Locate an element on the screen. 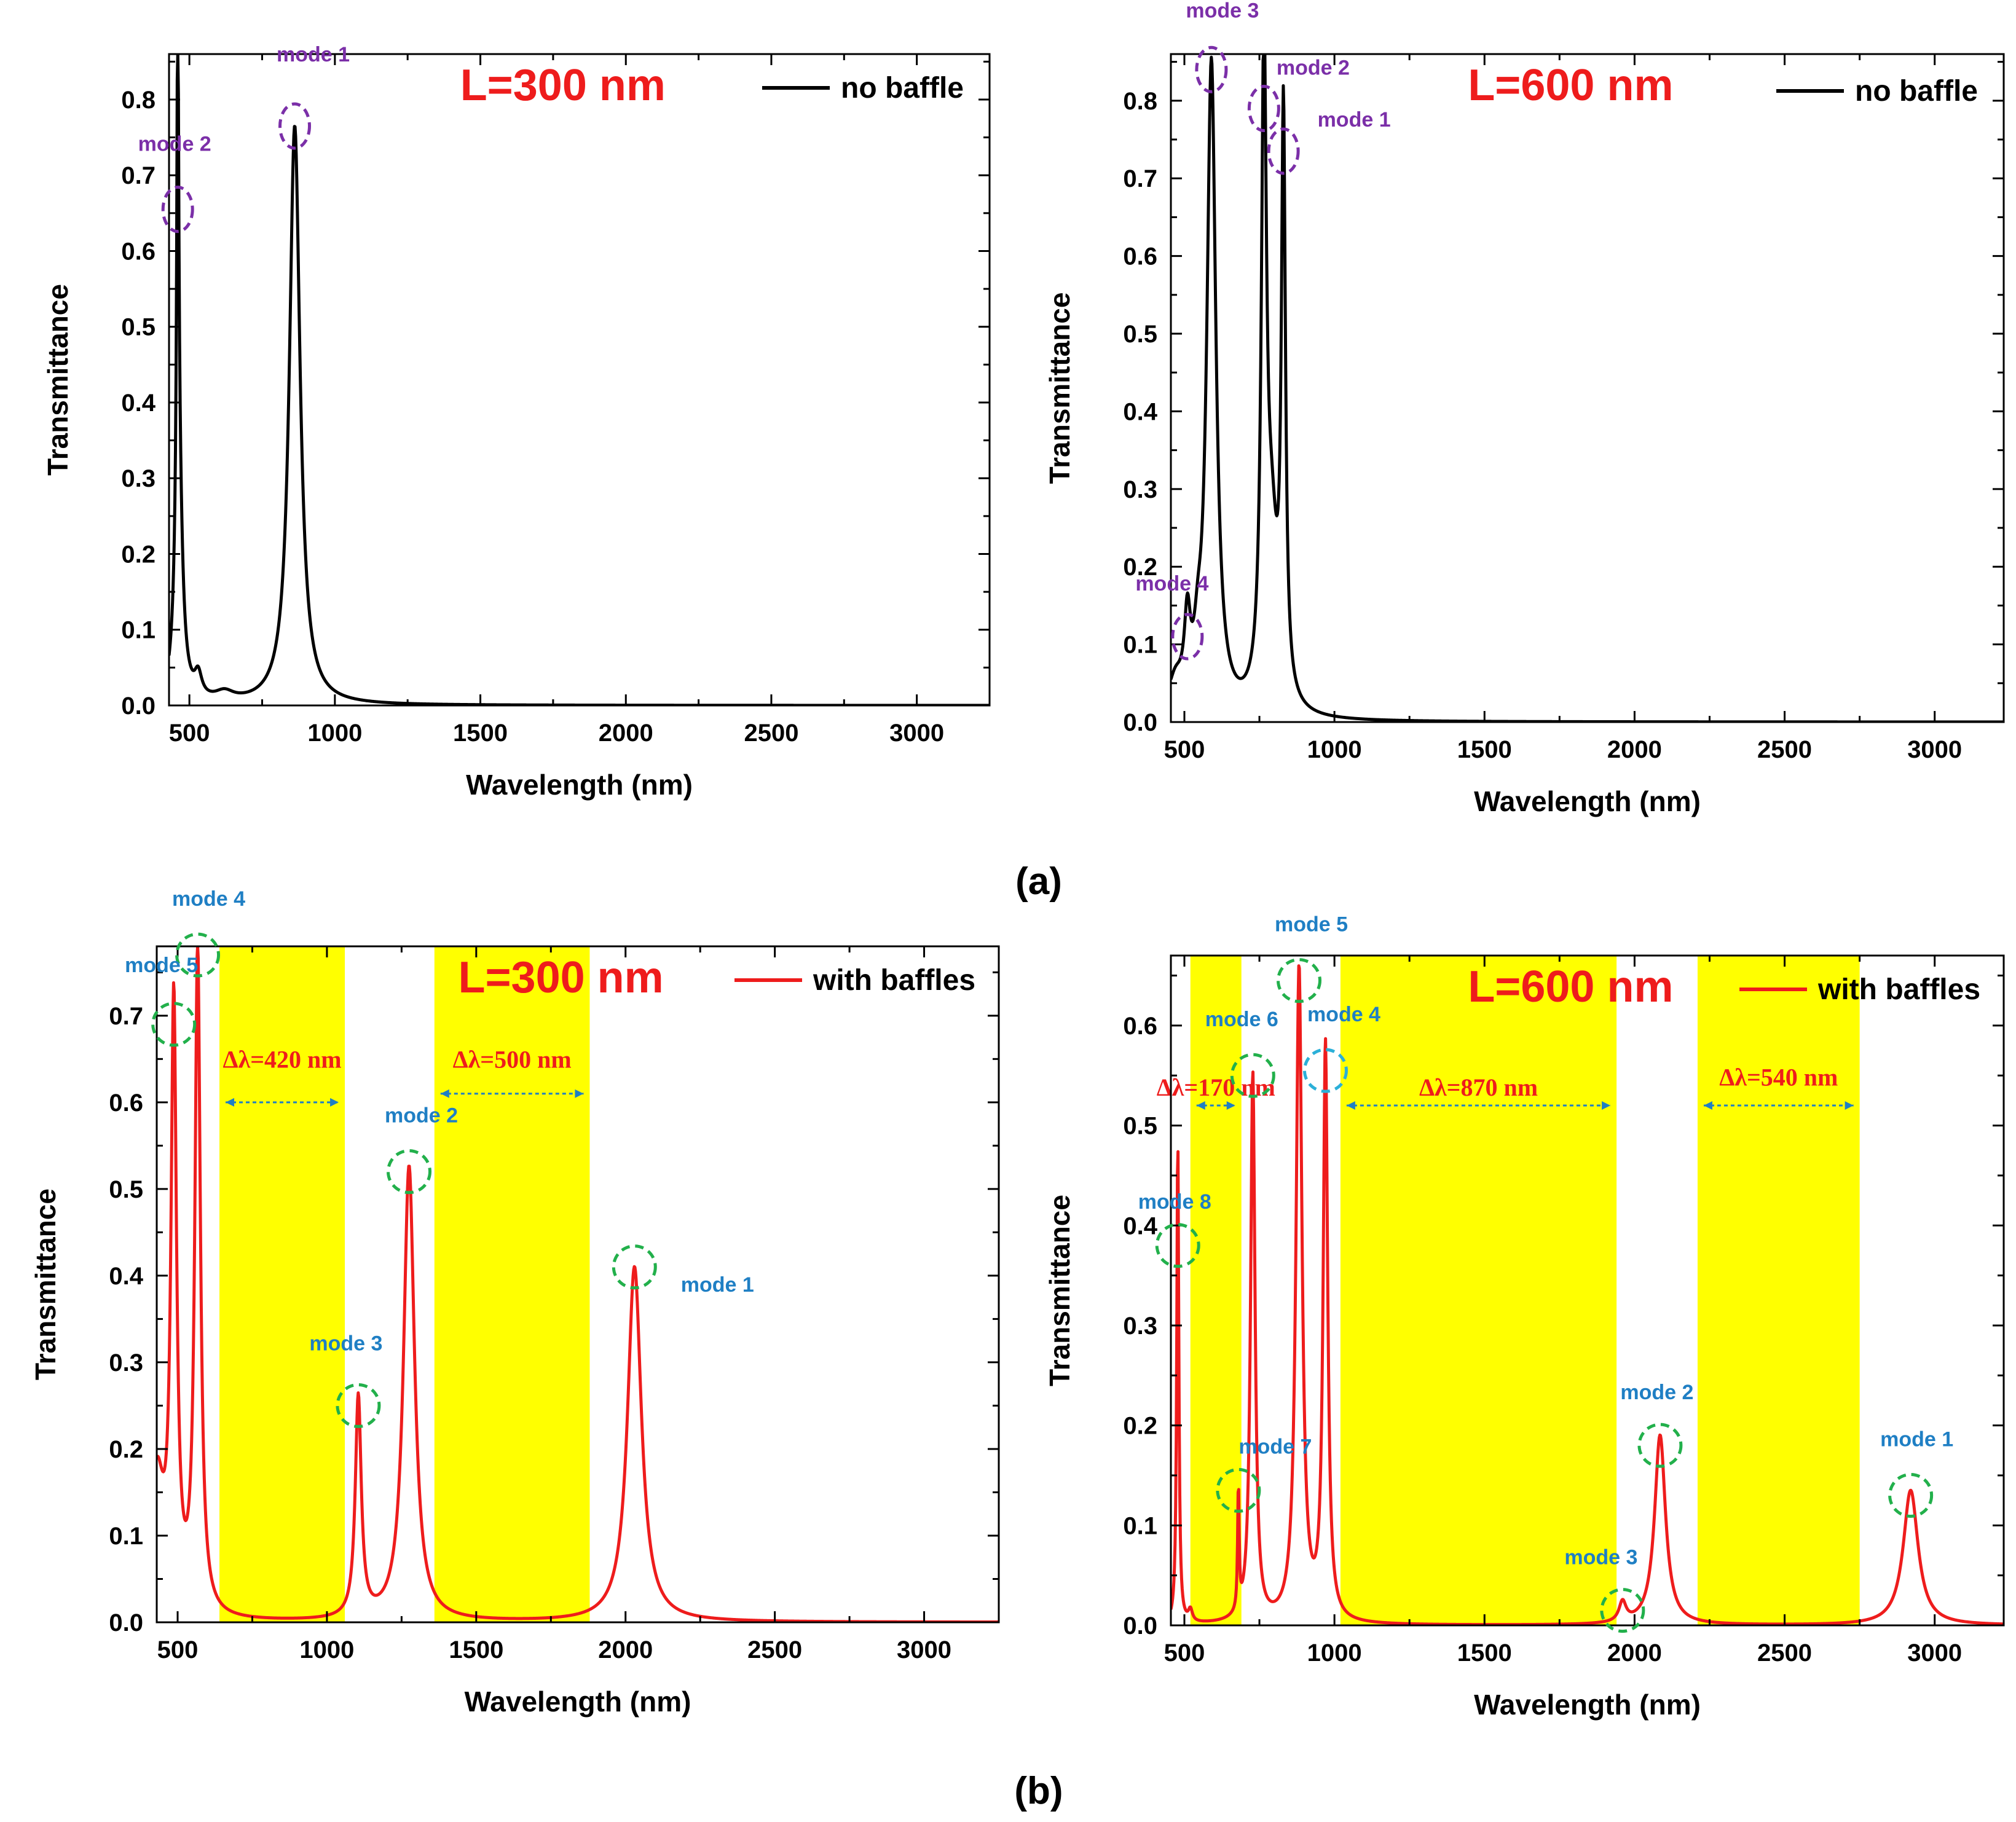  mode-label: mode 6 is located at coordinates (1241, 1019).